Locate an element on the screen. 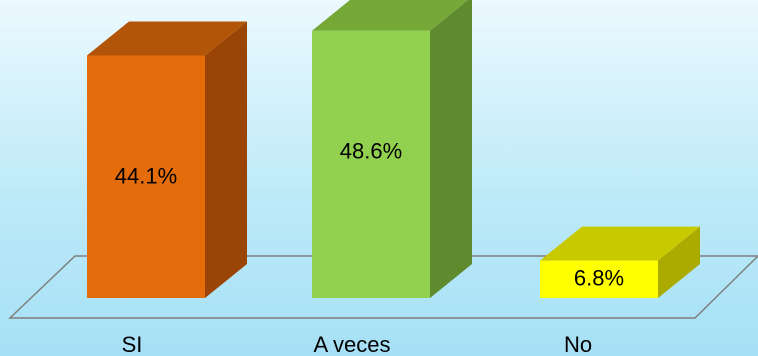 Image resolution: width=758 pixels, height=356 pixels. bar-a-veces is located at coordinates (371, 164).